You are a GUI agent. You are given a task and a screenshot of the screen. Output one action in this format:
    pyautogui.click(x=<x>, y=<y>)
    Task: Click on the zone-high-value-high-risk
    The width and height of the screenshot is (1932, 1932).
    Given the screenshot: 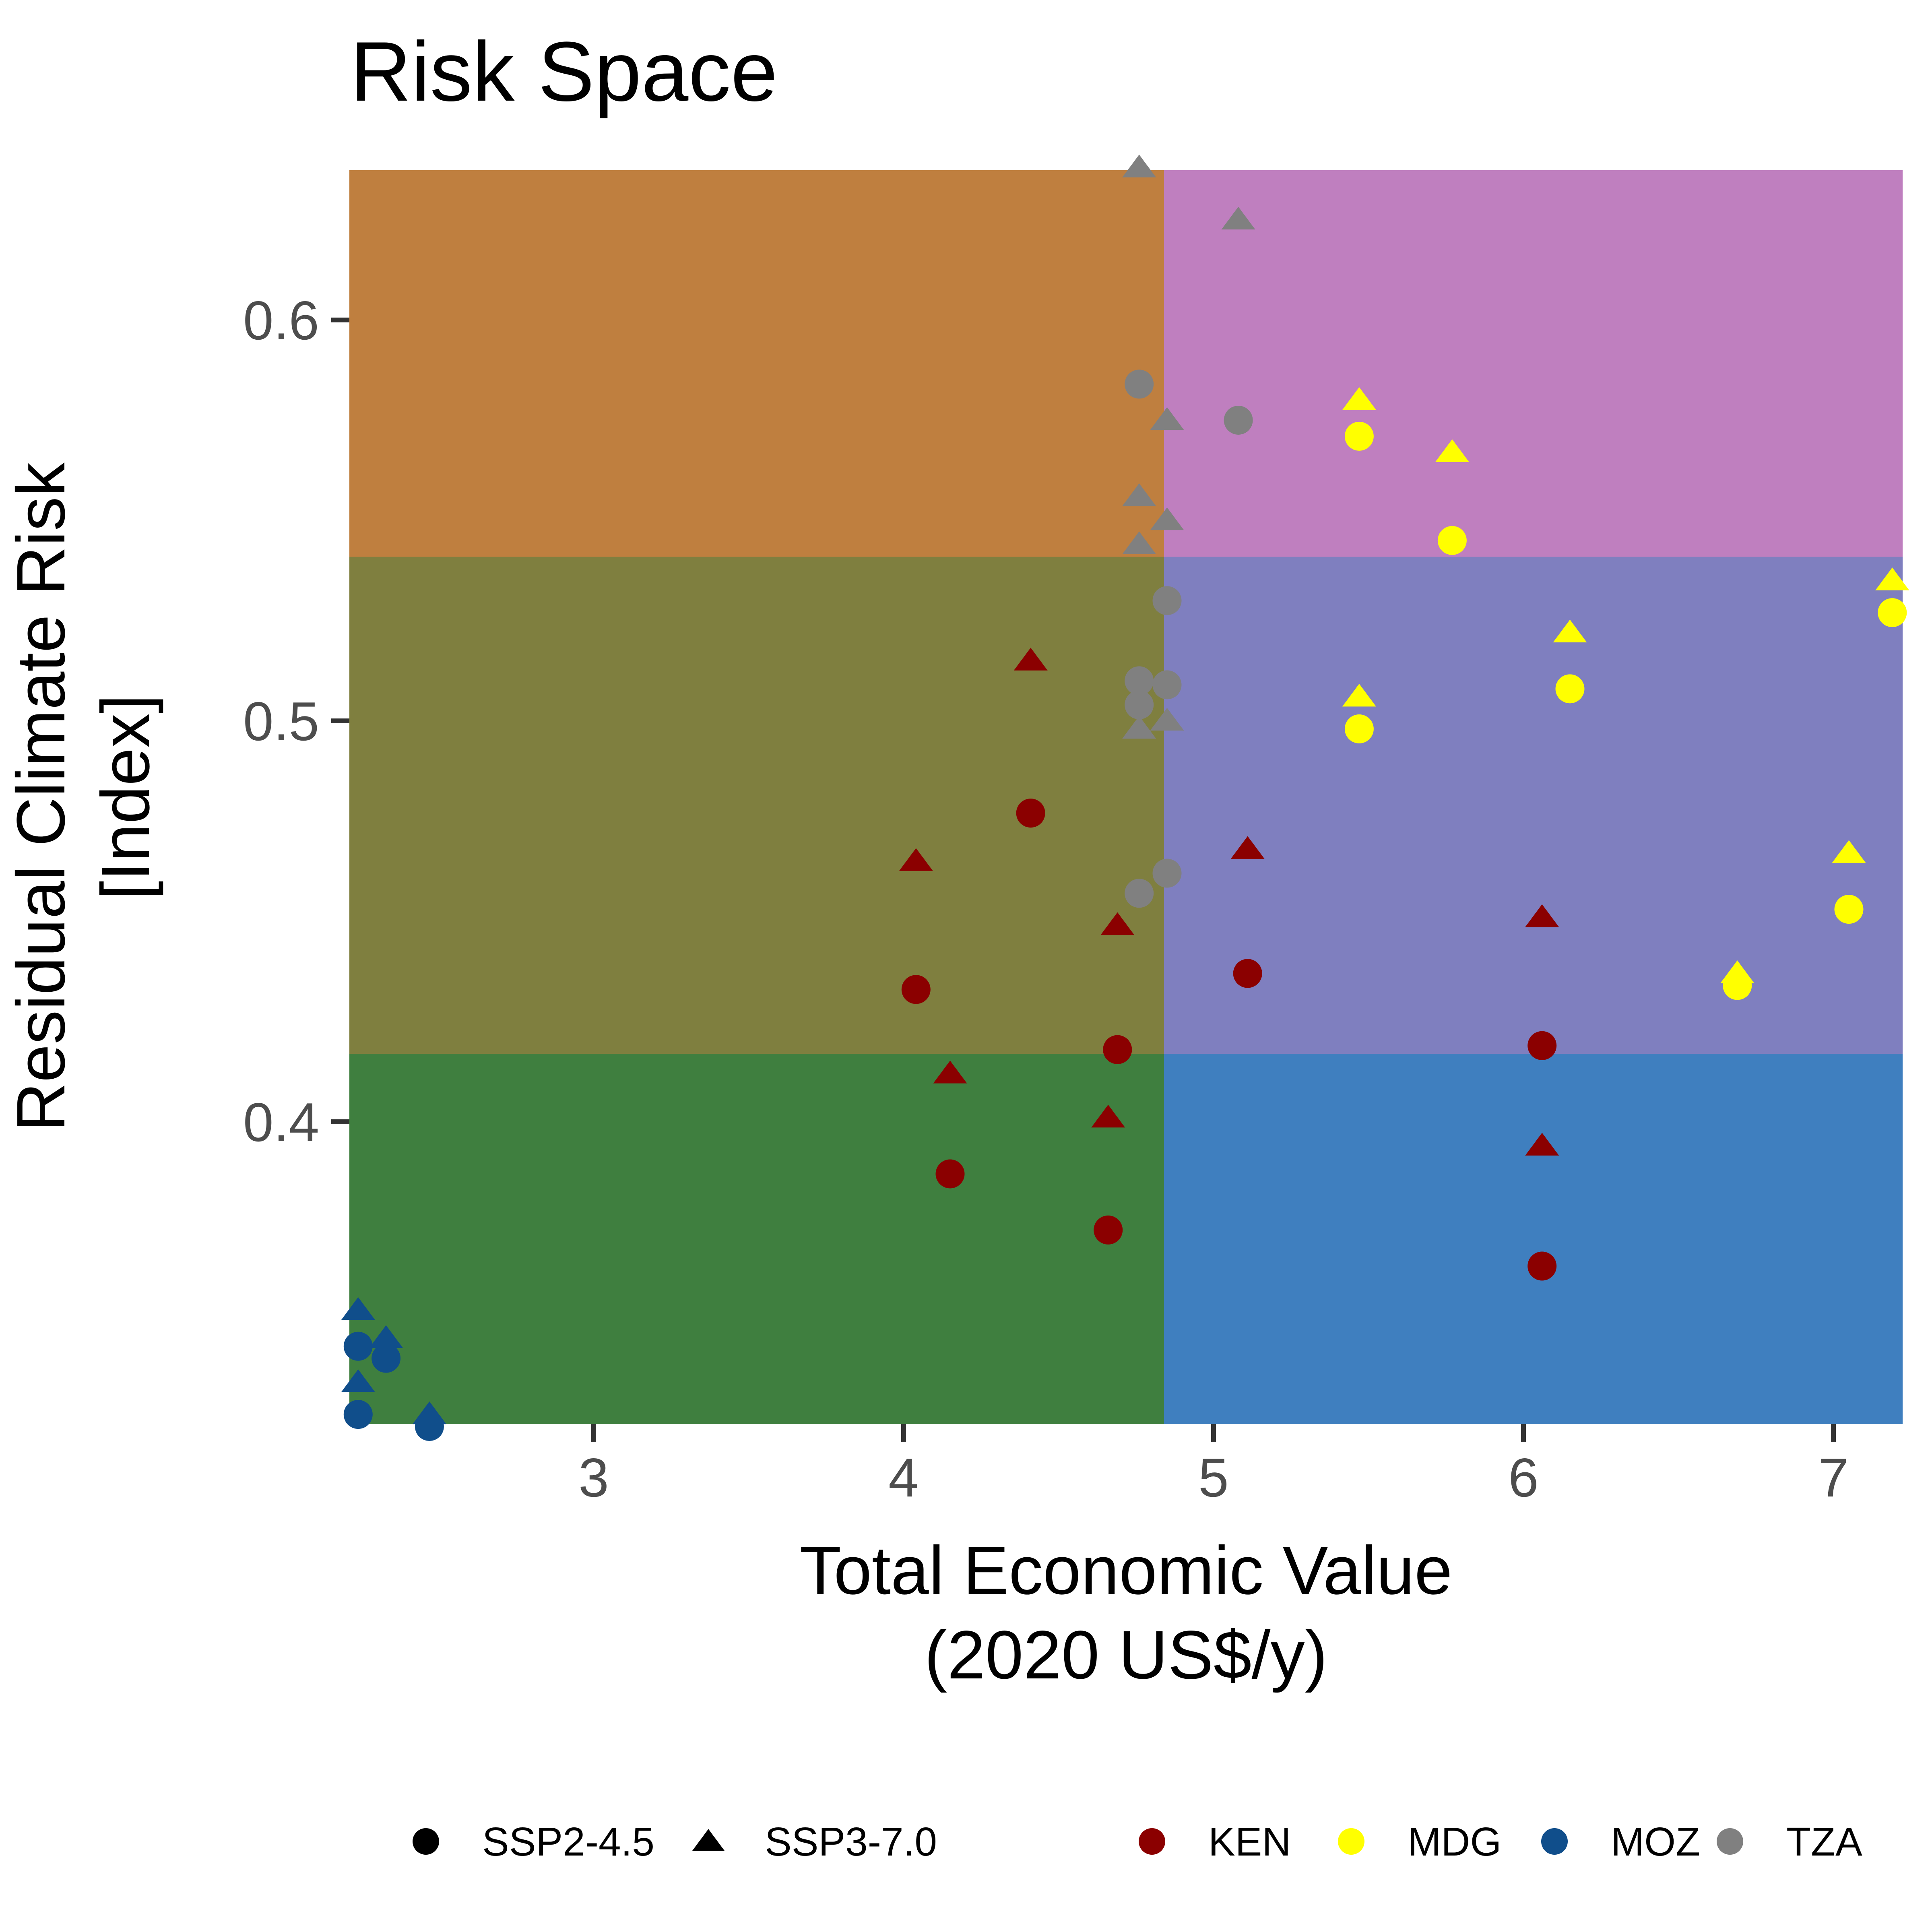 What is the action you would take?
    pyautogui.click(x=1533, y=363)
    